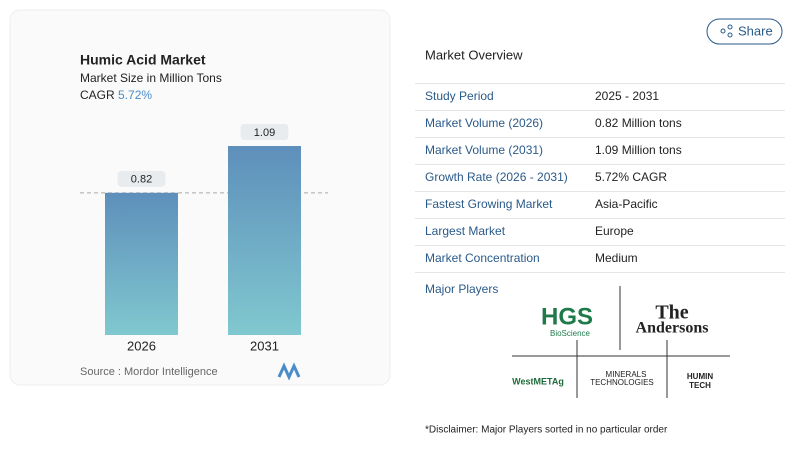 Image resolution: width=800 pixels, height=459 pixels. I want to click on value-label: 0.82, so click(141, 180).